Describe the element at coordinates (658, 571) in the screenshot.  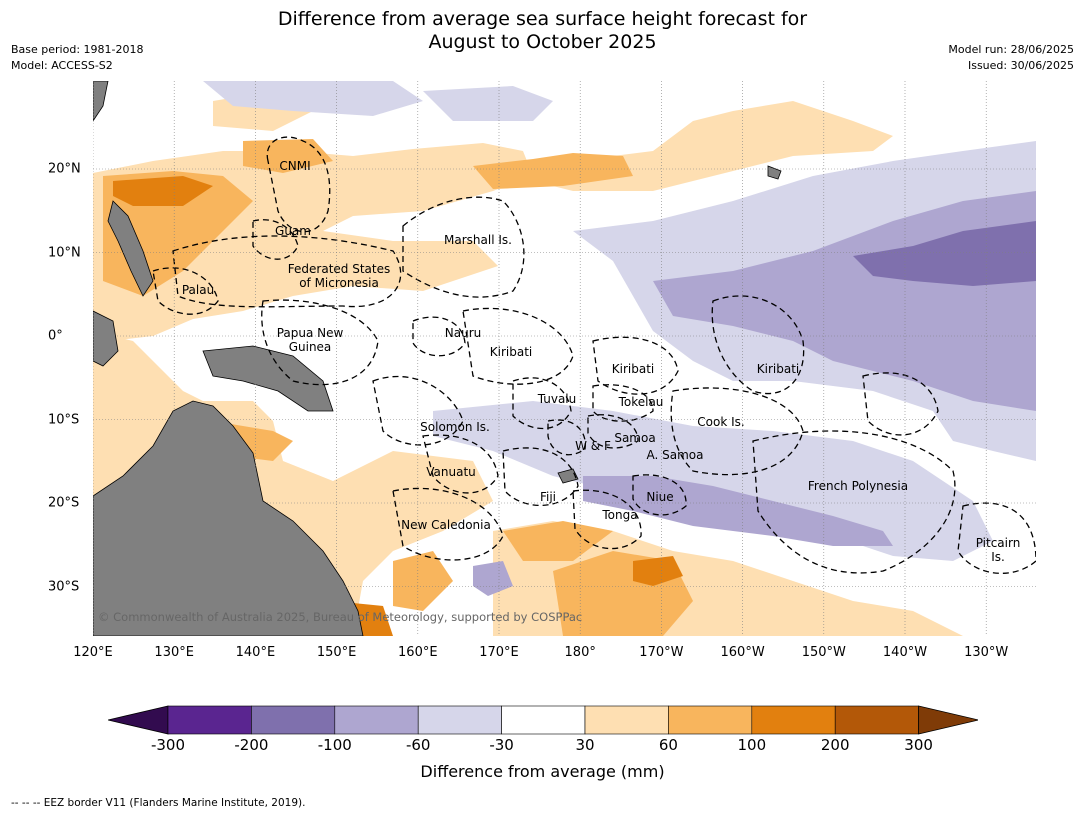
I see `anomaly-100-200-south` at that location.